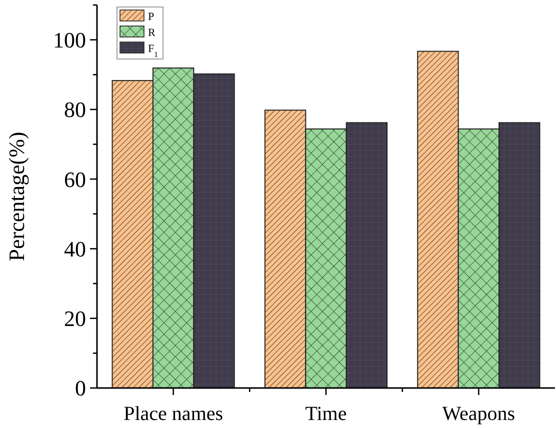 The height and width of the screenshot is (428, 556). Describe the element at coordinates (153, 50) in the screenshot. I see `legend-label: F$_{1}$` at that location.